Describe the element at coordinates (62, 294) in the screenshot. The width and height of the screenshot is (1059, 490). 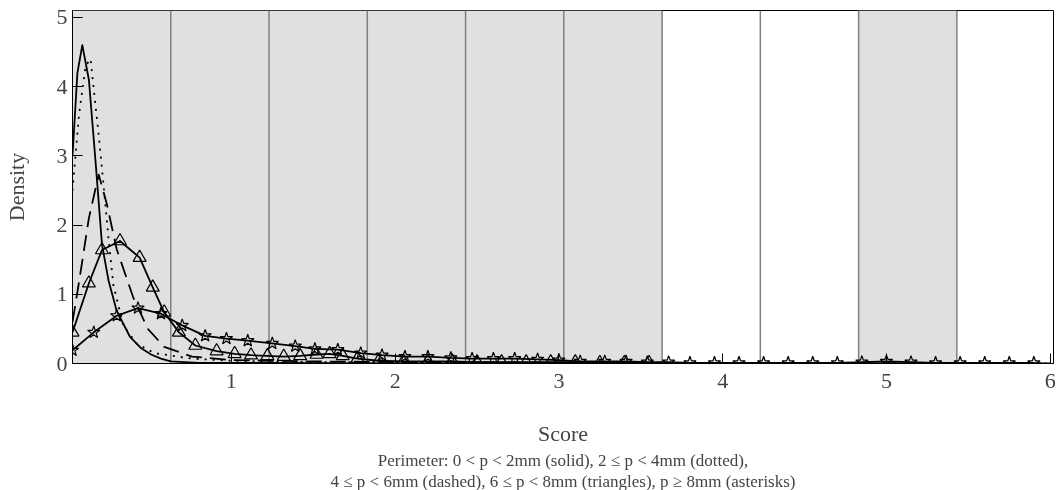
I see `y-tick-label: 1` at that location.